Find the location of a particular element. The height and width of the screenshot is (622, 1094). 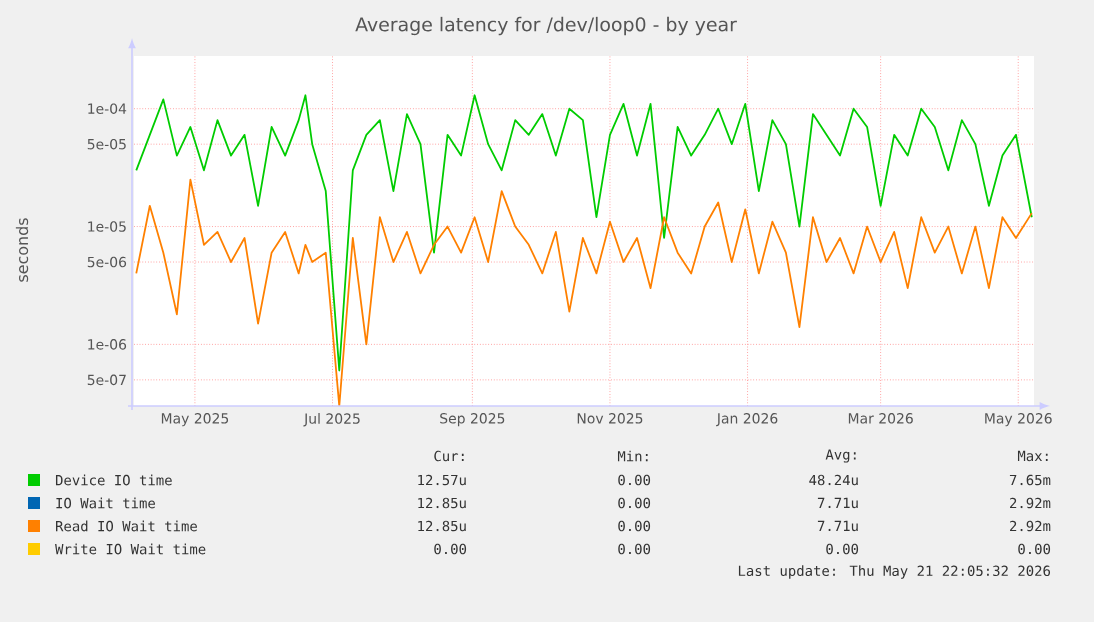

chart-title: Average latency for /dev/loop0 - by year is located at coordinates (546, 26).